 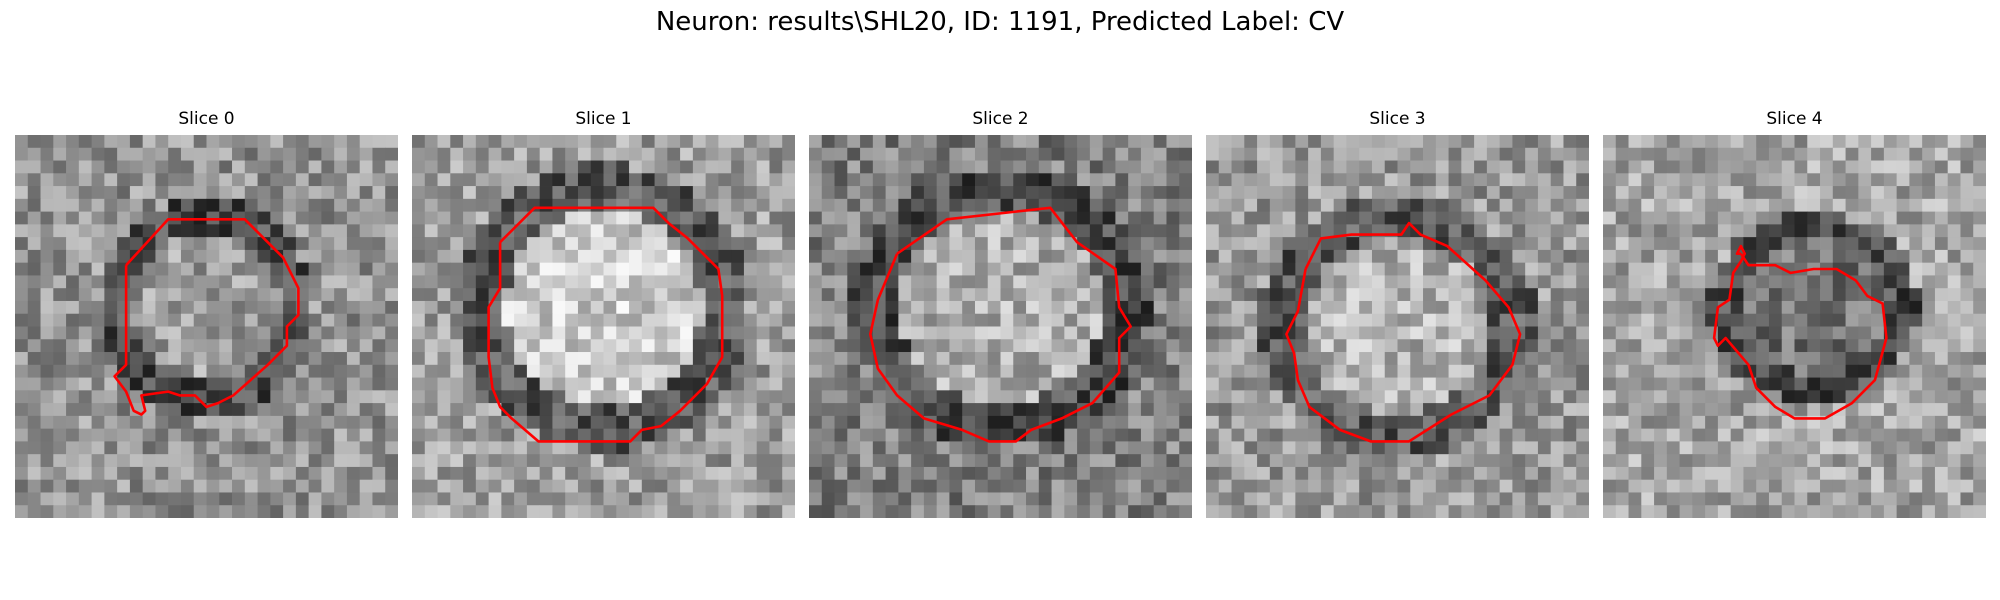 I want to click on slice-panel-0: Slice 0, so click(x=206, y=313).